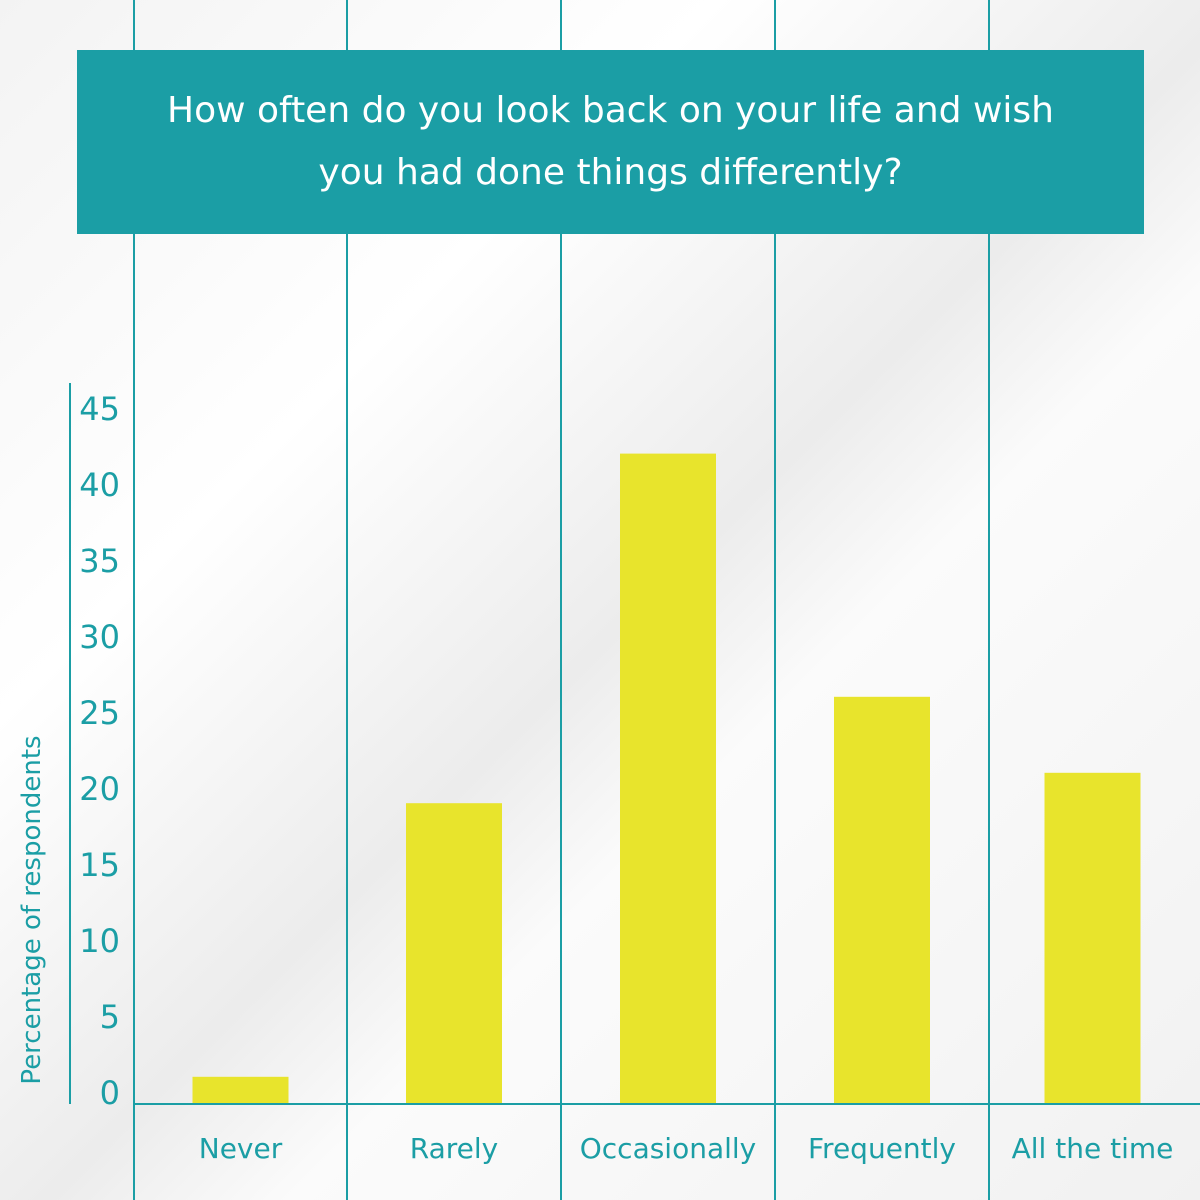  Describe the element at coordinates (99, 561) in the screenshot. I see `y-tick-label: 35` at that location.